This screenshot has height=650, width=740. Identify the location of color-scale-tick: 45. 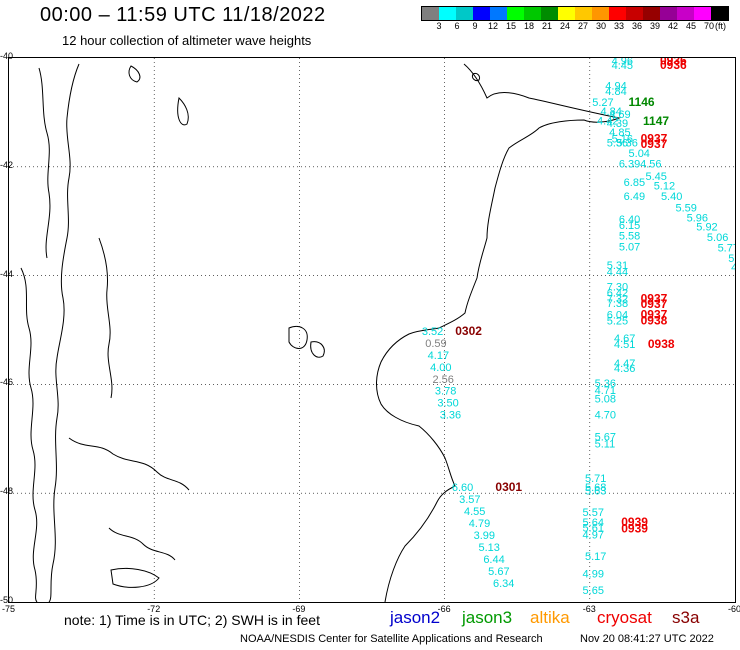
(691, 26).